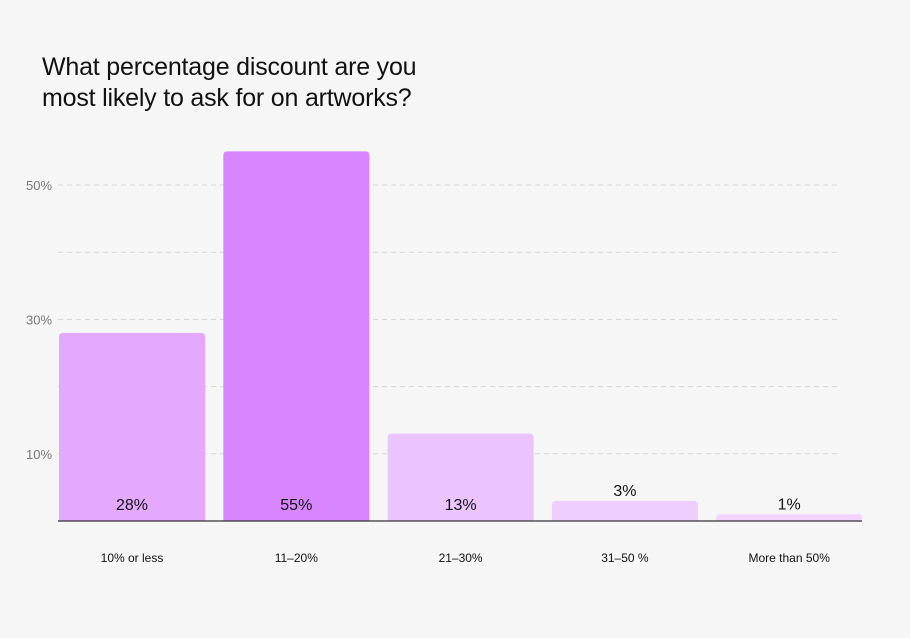  What do you see at coordinates (39, 454) in the screenshot?
I see `y-tick-label: 10%` at bounding box center [39, 454].